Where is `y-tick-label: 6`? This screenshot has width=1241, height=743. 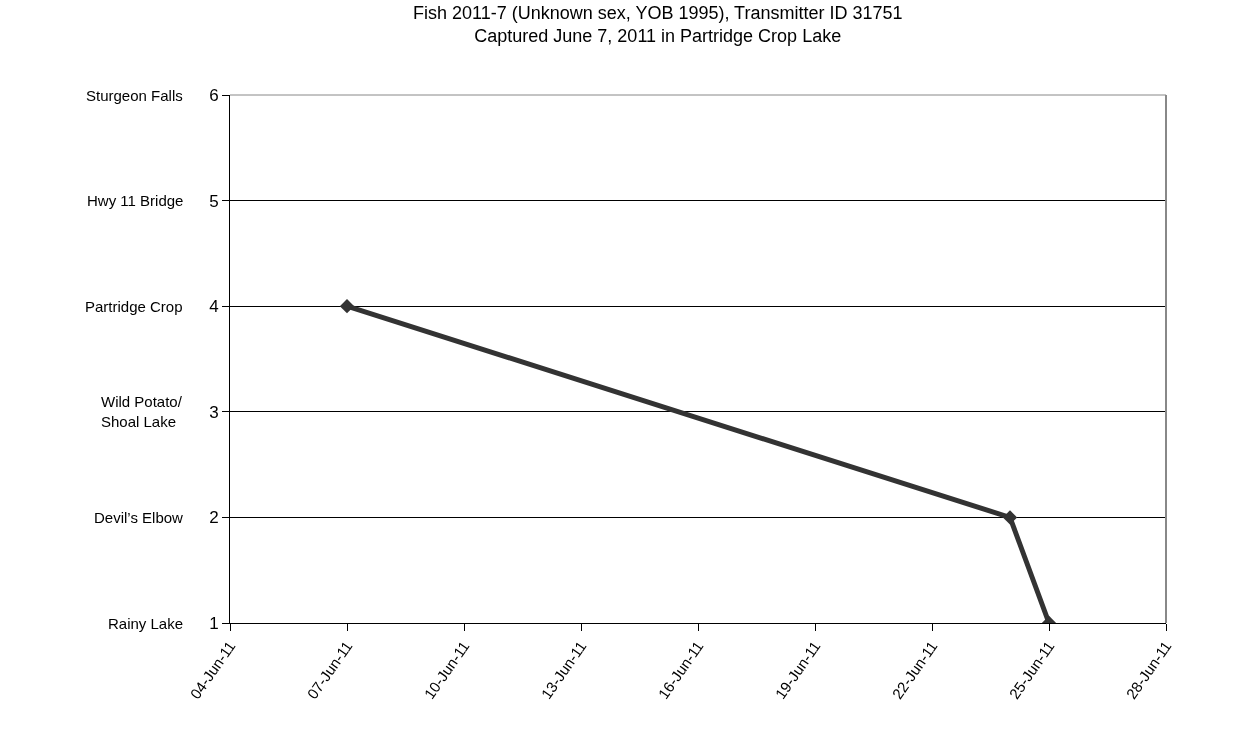
y-tick-label: 6 is located at coordinates (214, 95).